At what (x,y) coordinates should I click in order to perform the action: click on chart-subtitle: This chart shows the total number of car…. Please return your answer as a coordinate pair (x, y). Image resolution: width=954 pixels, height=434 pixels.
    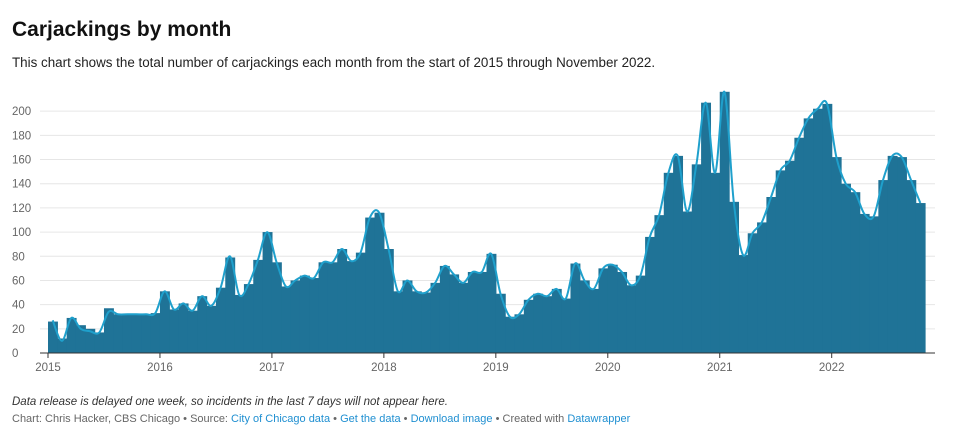
    Looking at the image, I should click on (334, 62).